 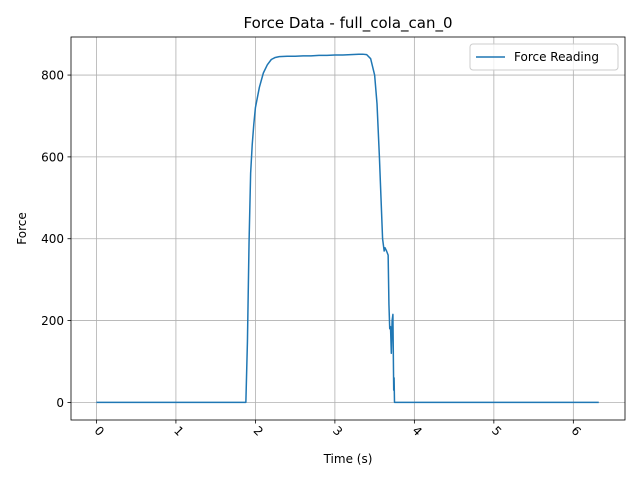 What do you see at coordinates (52, 76) in the screenshot?
I see `y-tick-label: 800` at bounding box center [52, 76].